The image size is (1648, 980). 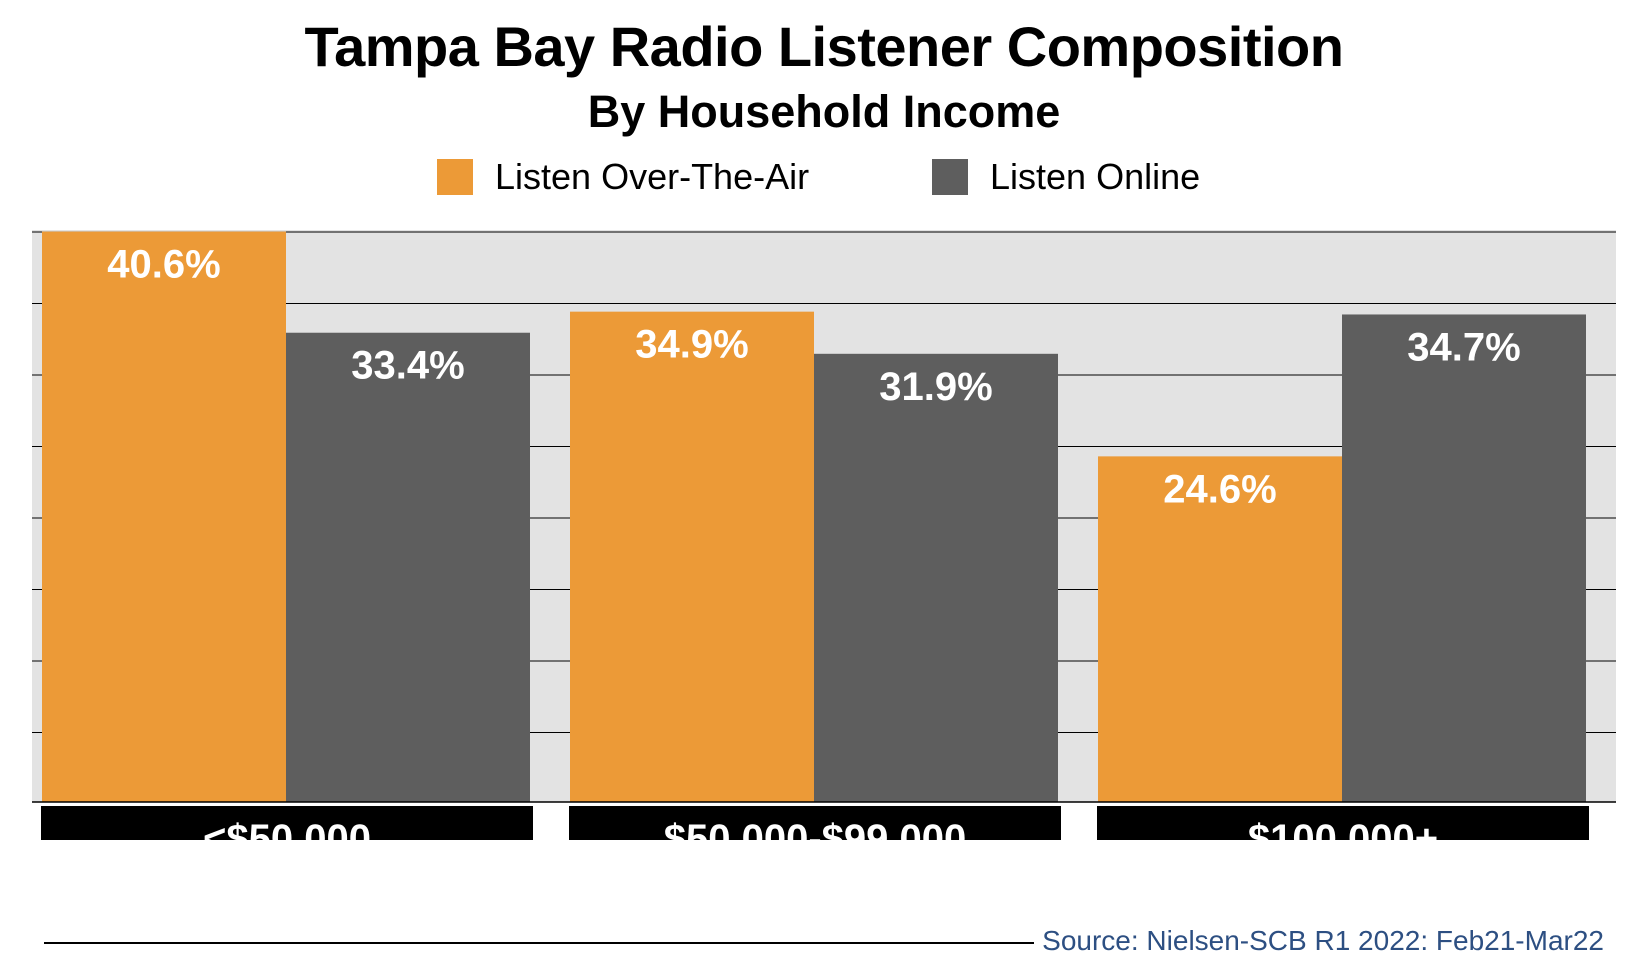 I want to click on data-label: 33.4%, so click(x=407, y=366).